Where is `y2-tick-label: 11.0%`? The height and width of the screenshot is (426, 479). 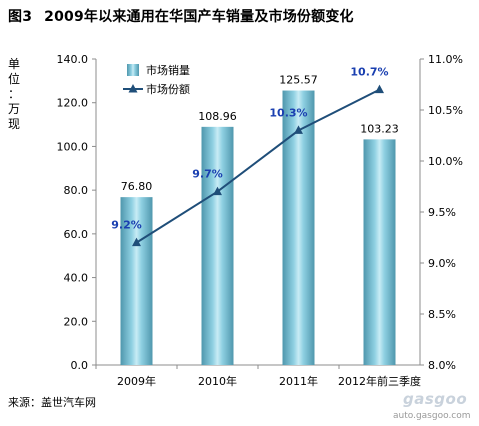
y2-tick-label: 11.0% is located at coordinates (445, 59).